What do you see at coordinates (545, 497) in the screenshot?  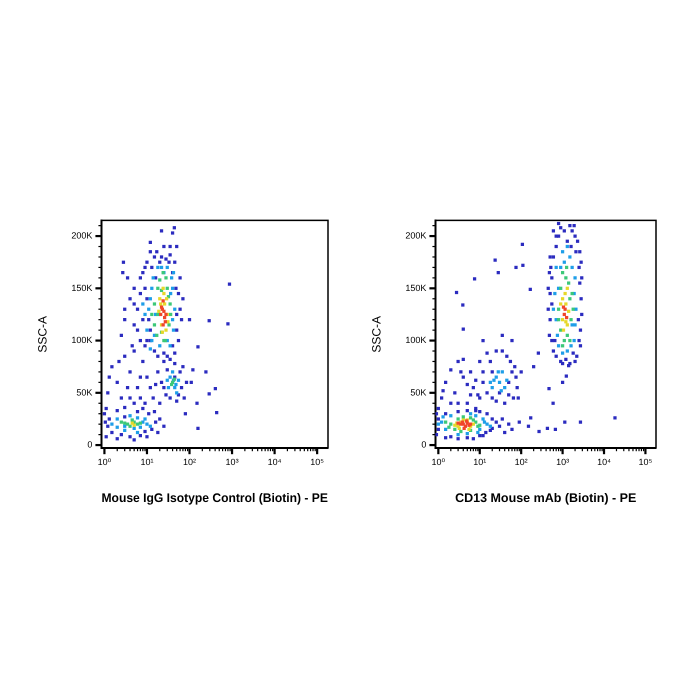 I see `x-axis-title: CD13 Mouse mAb (Biotin) - PE` at bounding box center [545, 497].